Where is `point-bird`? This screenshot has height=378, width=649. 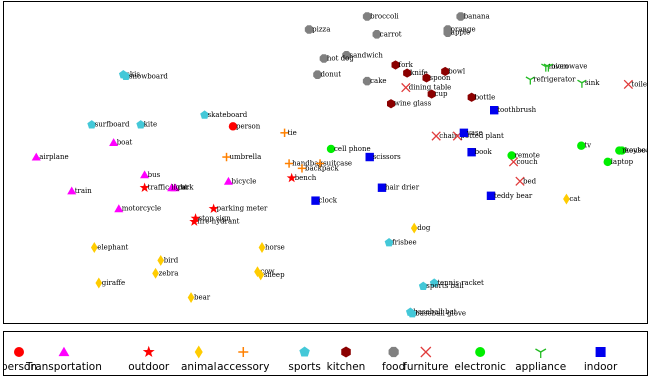
point-bird is located at coordinates (161, 260).